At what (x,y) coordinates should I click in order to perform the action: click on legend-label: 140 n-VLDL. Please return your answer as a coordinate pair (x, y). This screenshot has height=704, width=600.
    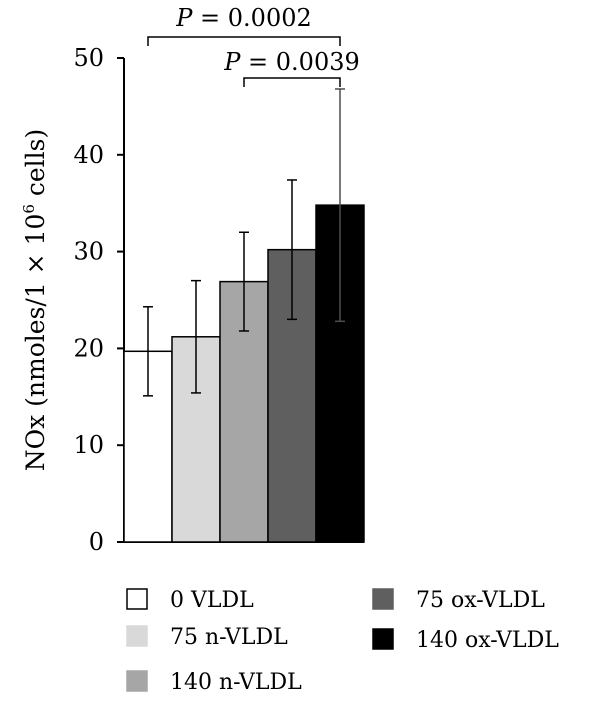
    Looking at the image, I should click on (236, 682).